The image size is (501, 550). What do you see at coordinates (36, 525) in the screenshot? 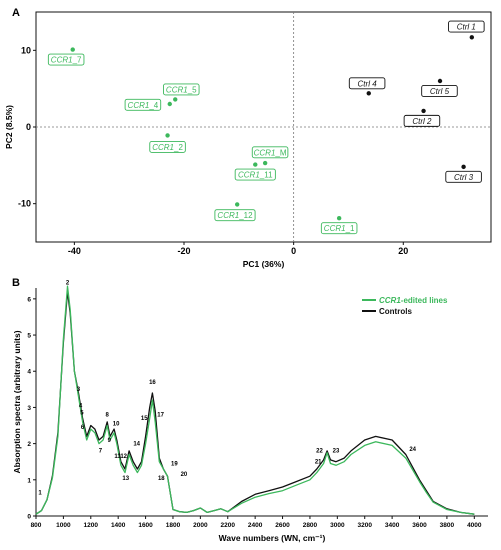
I see `x-tick-label: 800` at bounding box center [36, 525].